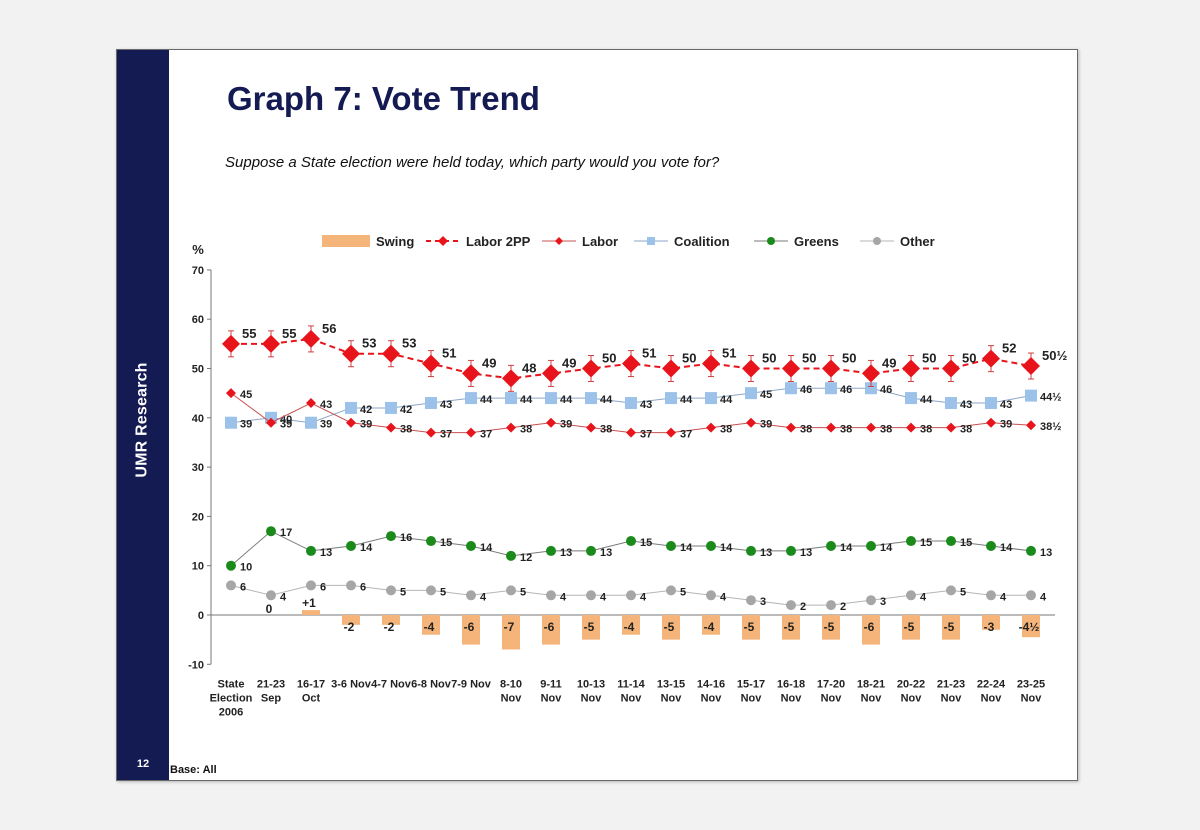 The height and width of the screenshot is (830, 1200). I want to click on page-number: 12, so click(143, 764).